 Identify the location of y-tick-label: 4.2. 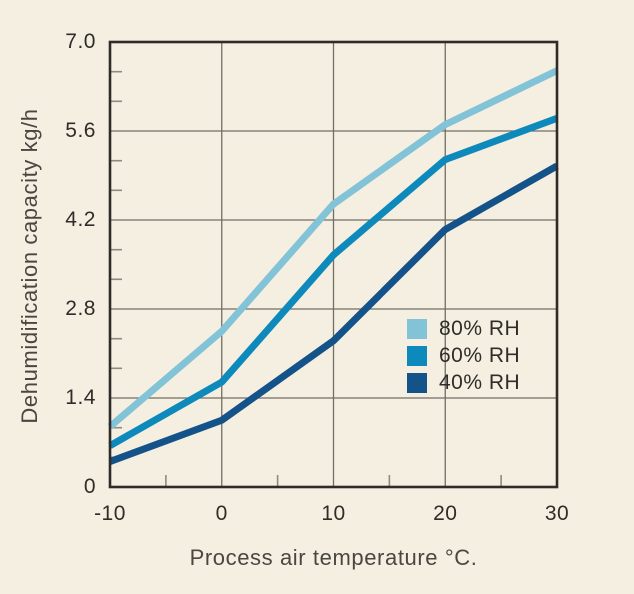
(80, 219).